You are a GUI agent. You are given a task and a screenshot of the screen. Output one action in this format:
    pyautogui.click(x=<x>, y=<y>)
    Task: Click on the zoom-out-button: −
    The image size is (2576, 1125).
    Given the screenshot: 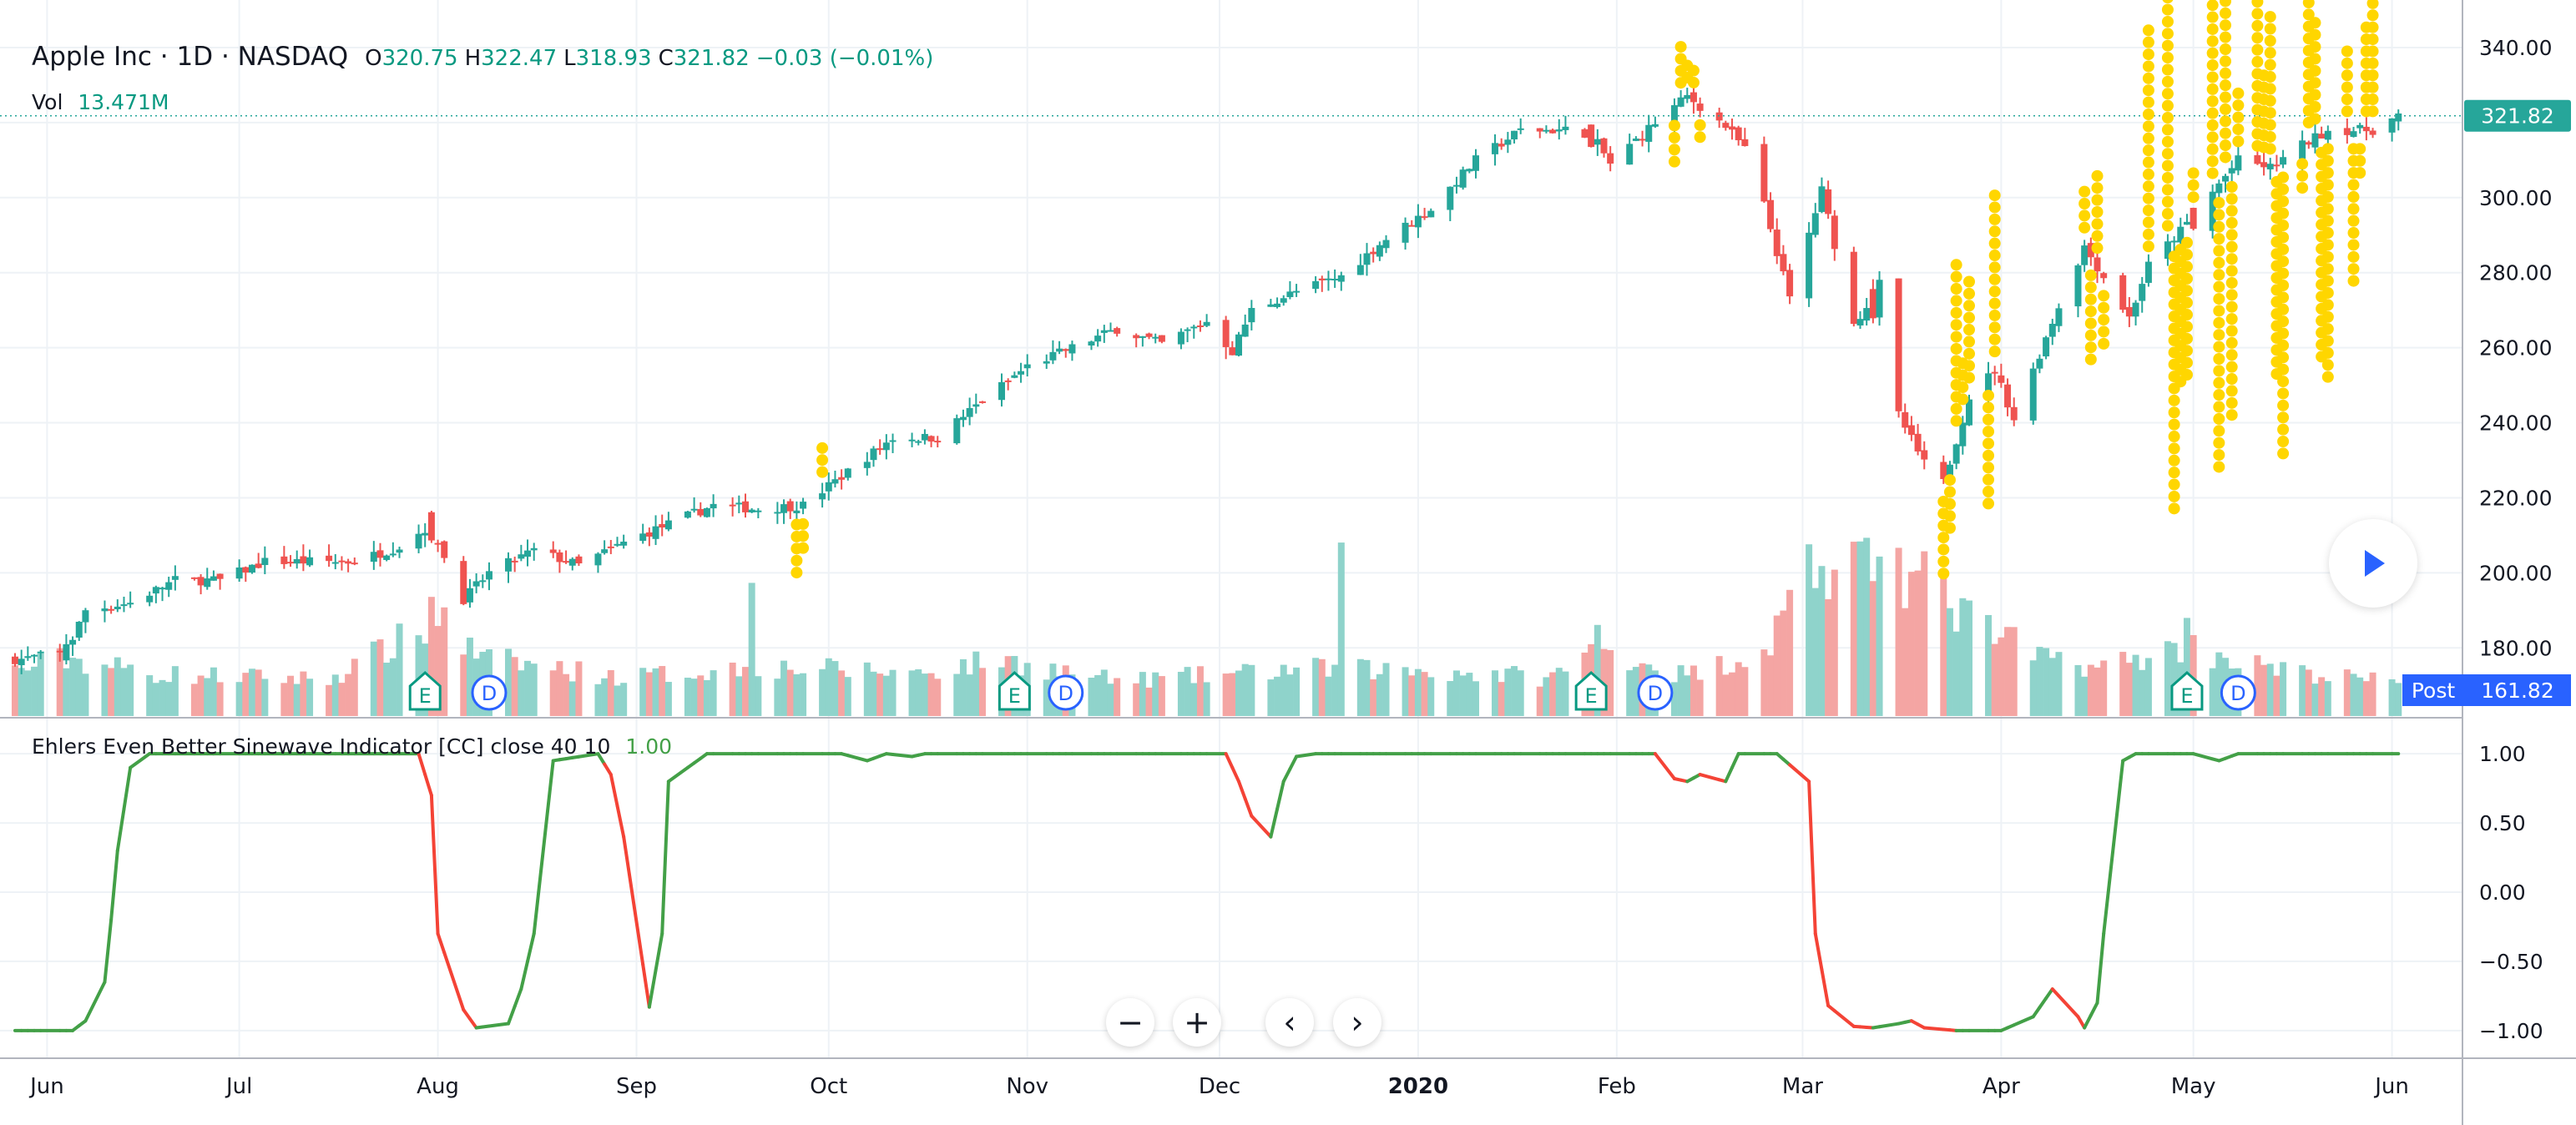 What is the action you would take?
    pyautogui.click(x=1130, y=1022)
    